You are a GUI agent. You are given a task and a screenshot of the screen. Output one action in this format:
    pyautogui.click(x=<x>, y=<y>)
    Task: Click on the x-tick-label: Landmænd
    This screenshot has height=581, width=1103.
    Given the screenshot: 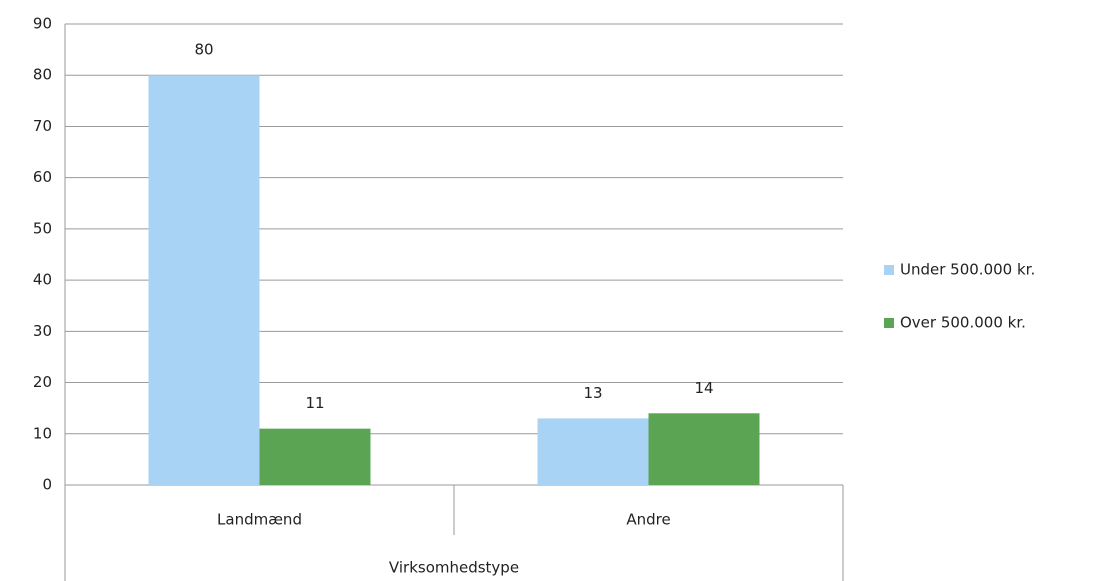 What is the action you would take?
    pyautogui.click(x=259, y=520)
    